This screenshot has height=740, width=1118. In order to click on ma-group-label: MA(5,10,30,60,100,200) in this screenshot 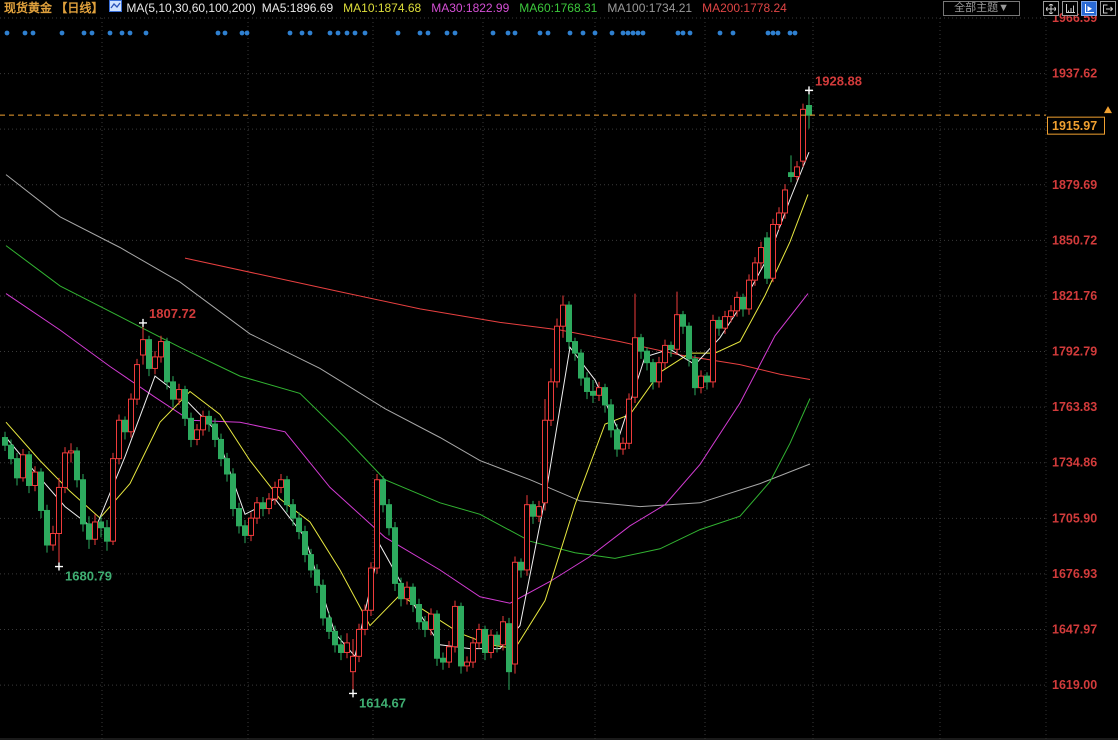, I will do `click(191, 8)`.